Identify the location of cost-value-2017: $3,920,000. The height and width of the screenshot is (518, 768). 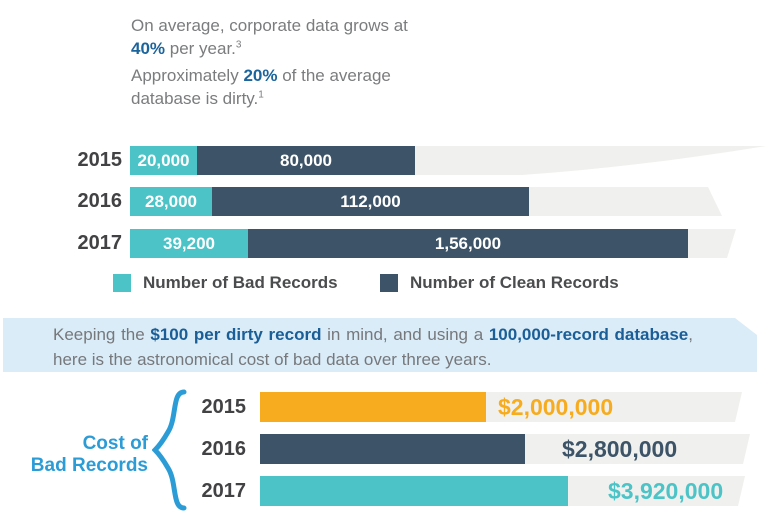
(666, 491).